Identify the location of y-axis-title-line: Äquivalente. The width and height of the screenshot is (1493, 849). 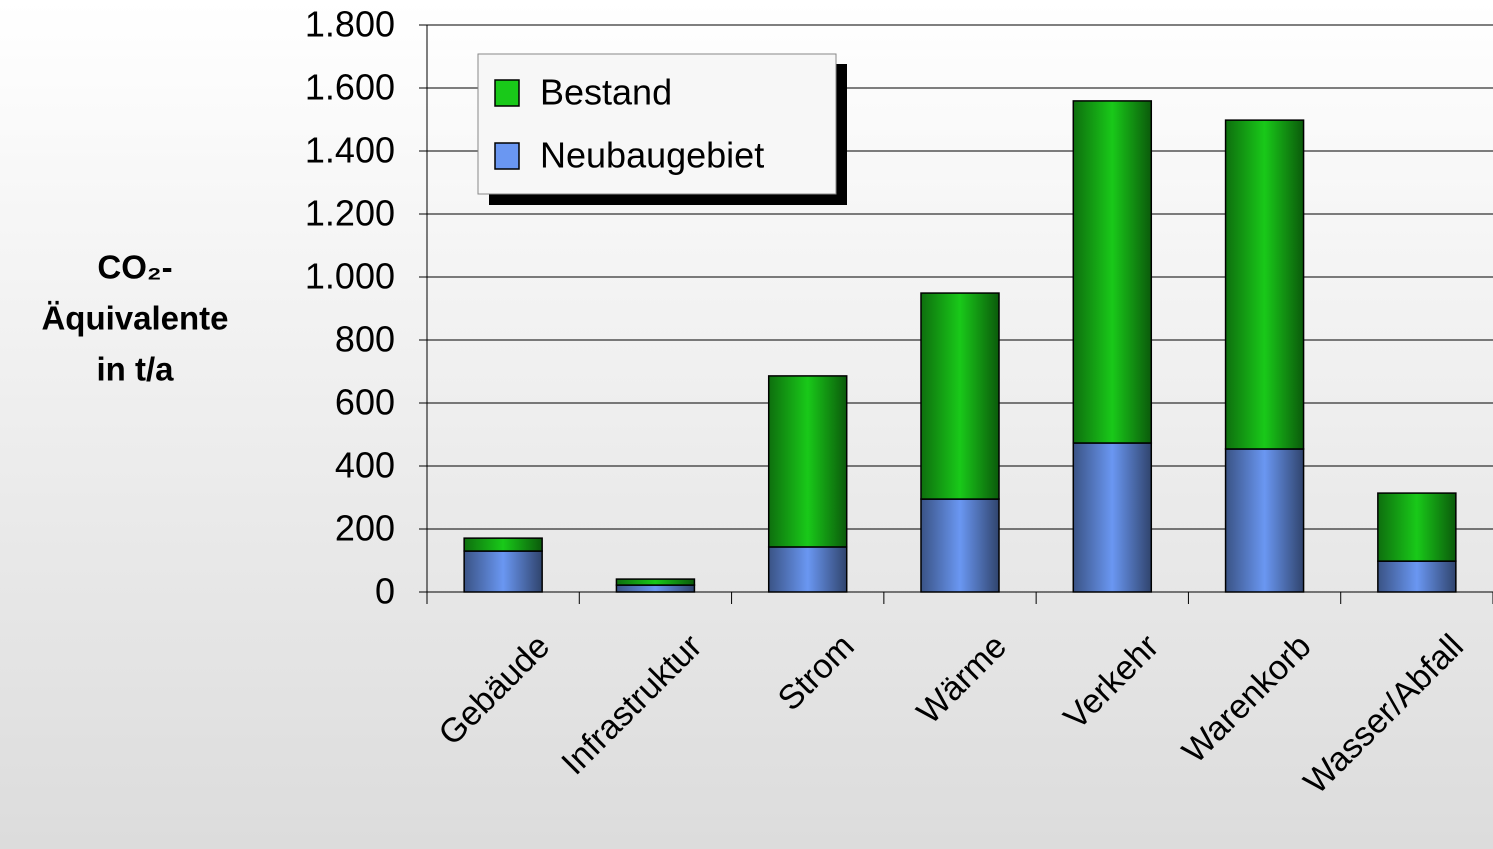
(134, 318).